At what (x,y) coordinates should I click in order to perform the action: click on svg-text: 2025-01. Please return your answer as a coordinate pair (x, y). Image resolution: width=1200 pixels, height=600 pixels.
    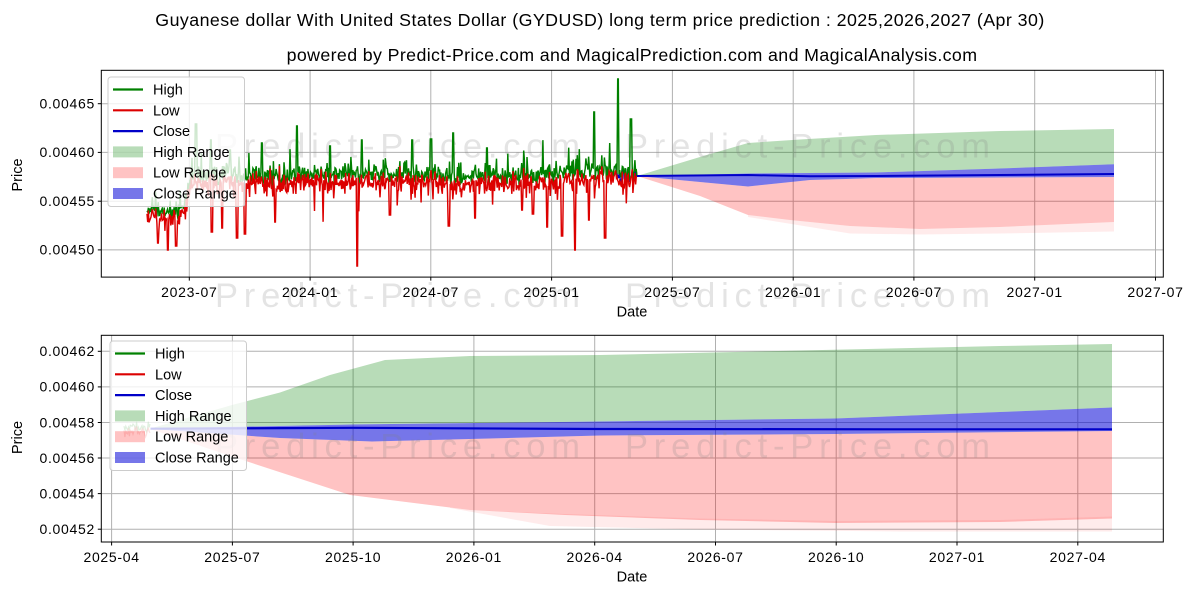
    Looking at the image, I should click on (551, 292).